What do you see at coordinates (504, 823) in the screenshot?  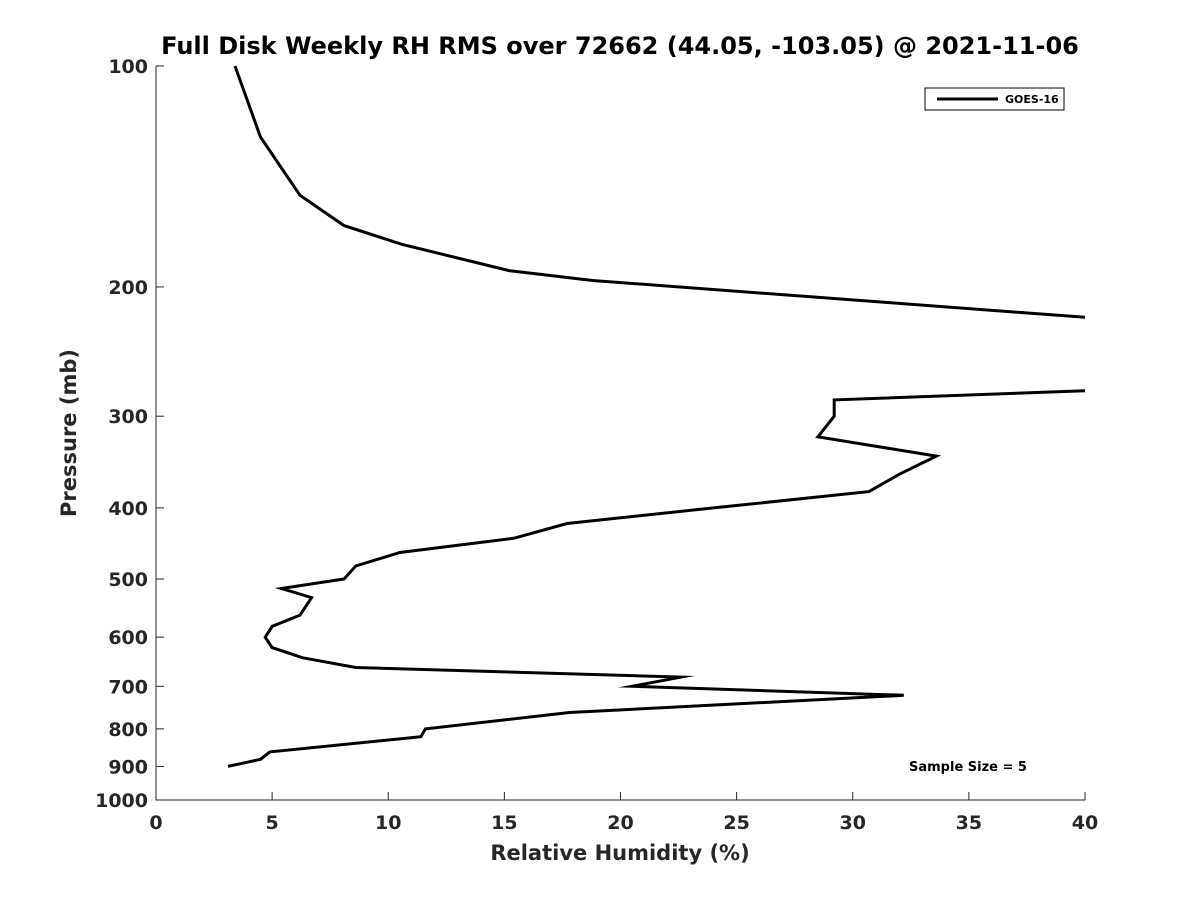 I see `x-tick-label: 15` at bounding box center [504, 823].